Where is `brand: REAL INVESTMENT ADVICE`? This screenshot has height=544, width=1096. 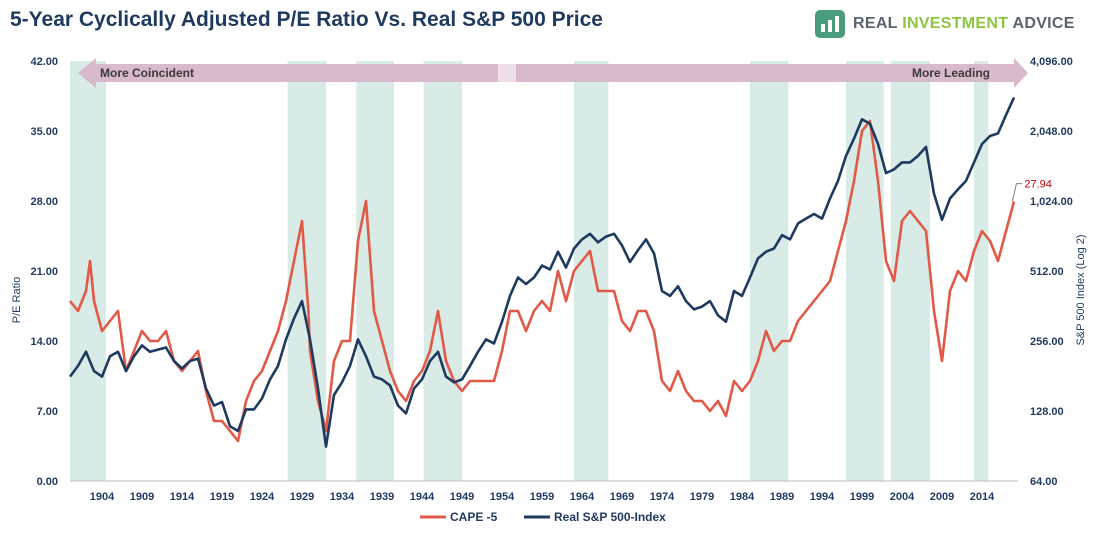 brand: REAL INVESTMENT ADVICE is located at coordinates (945, 24).